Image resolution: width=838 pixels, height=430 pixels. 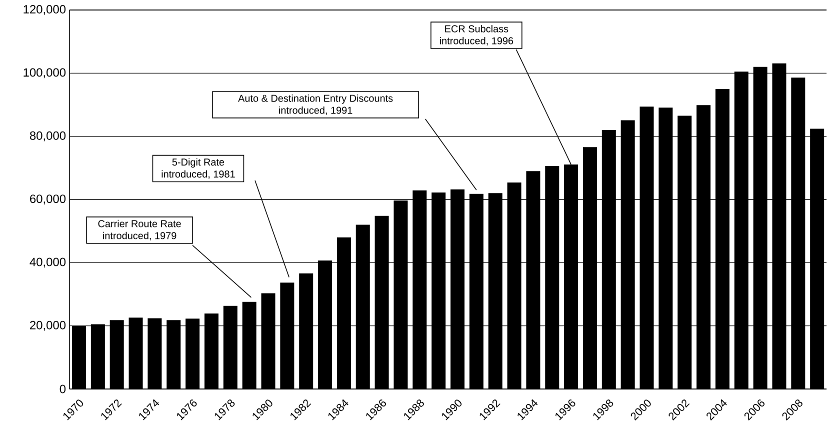 What do you see at coordinates (63, 389) in the screenshot?
I see `y-tick-label: 0` at bounding box center [63, 389].